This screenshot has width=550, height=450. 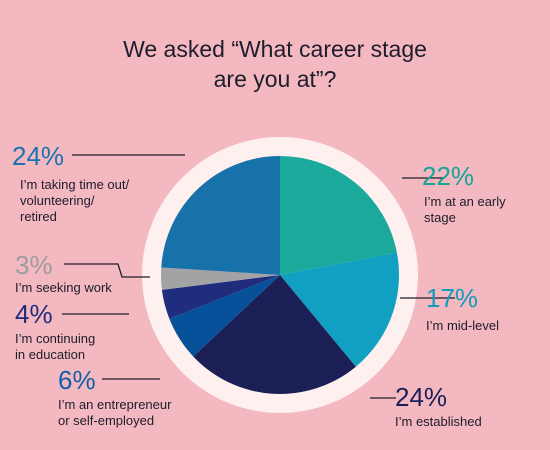 What do you see at coordinates (74, 200) in the screenshot?
I see `slice-category-label-6: I’m taking time out/volunteering/retired` at bounding box center [74, 200].